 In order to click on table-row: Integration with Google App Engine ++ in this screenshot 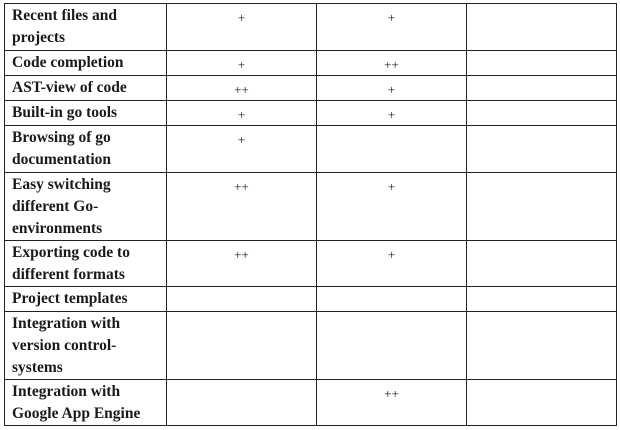, I will do `click(310, 402)`.